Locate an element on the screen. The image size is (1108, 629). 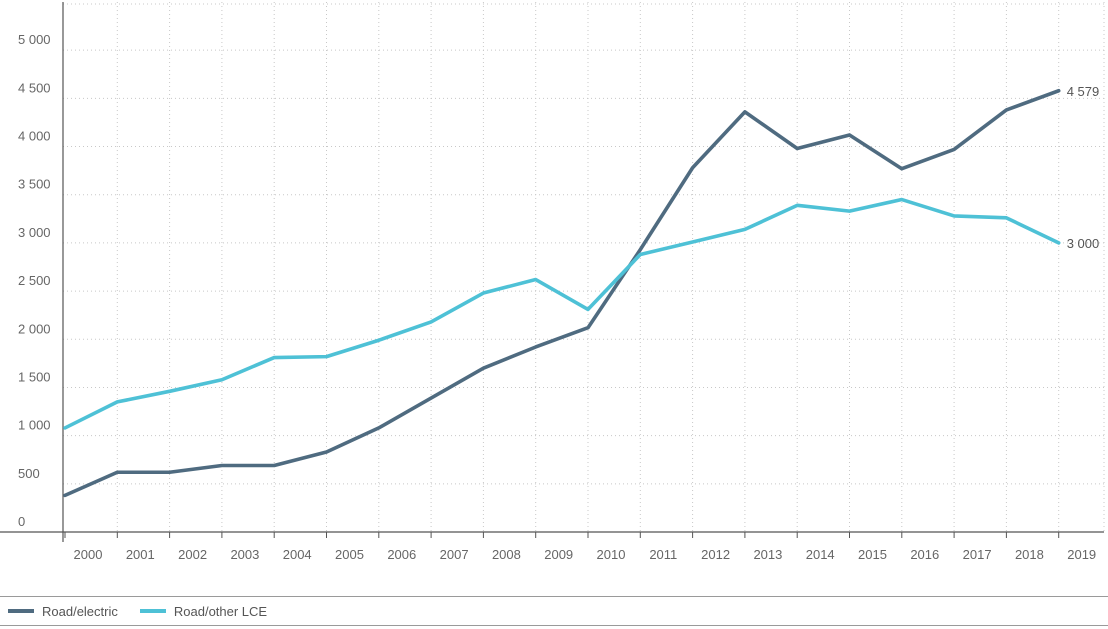
legend-swatch-road-electric is located at coordinates (21, 611).